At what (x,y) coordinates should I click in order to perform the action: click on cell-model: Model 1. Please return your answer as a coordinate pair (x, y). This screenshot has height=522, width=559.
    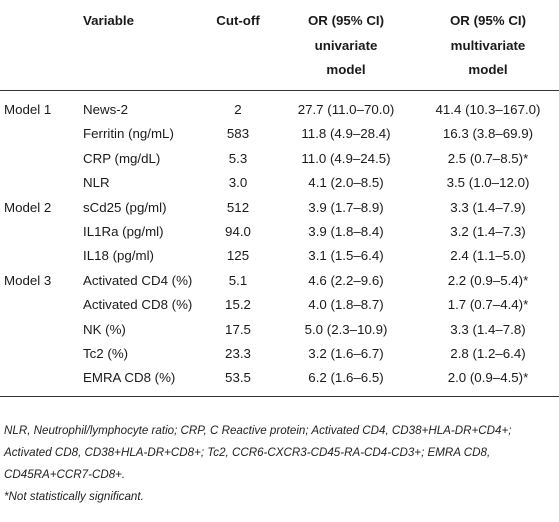
    Looking at the image, I should click on (28, 109).